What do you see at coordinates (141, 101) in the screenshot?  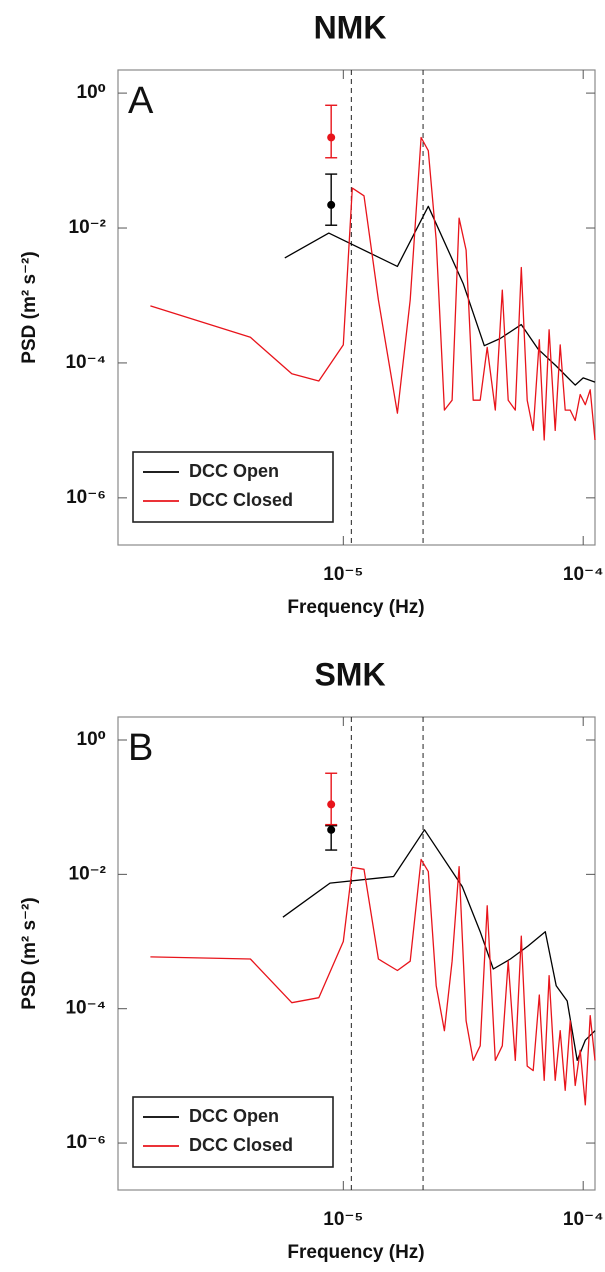 I see `panel-label: A` at bounding box center [141, 101].